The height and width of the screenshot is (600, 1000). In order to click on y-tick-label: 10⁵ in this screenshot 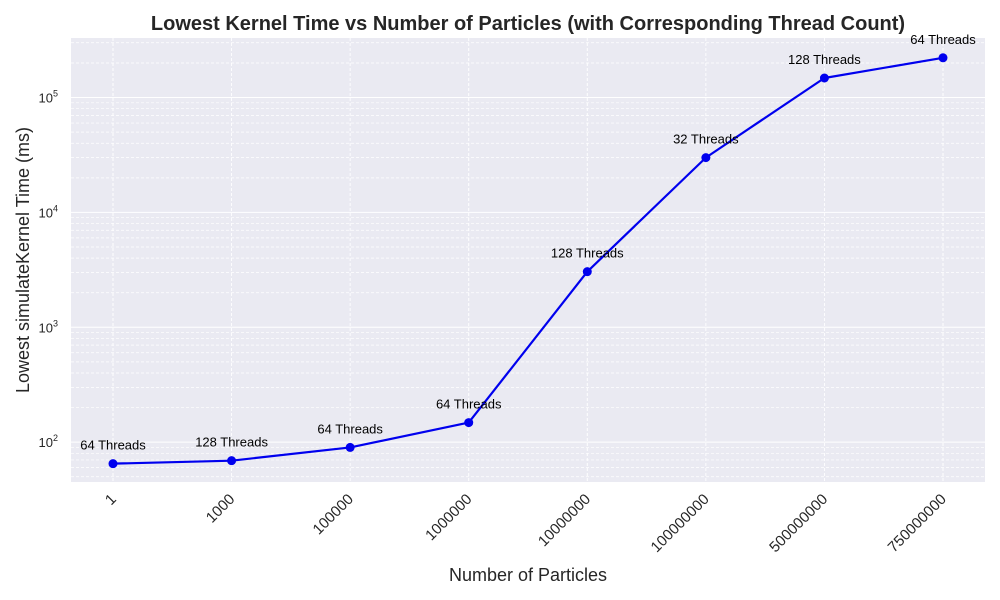, I will do `click(48, 97)`.